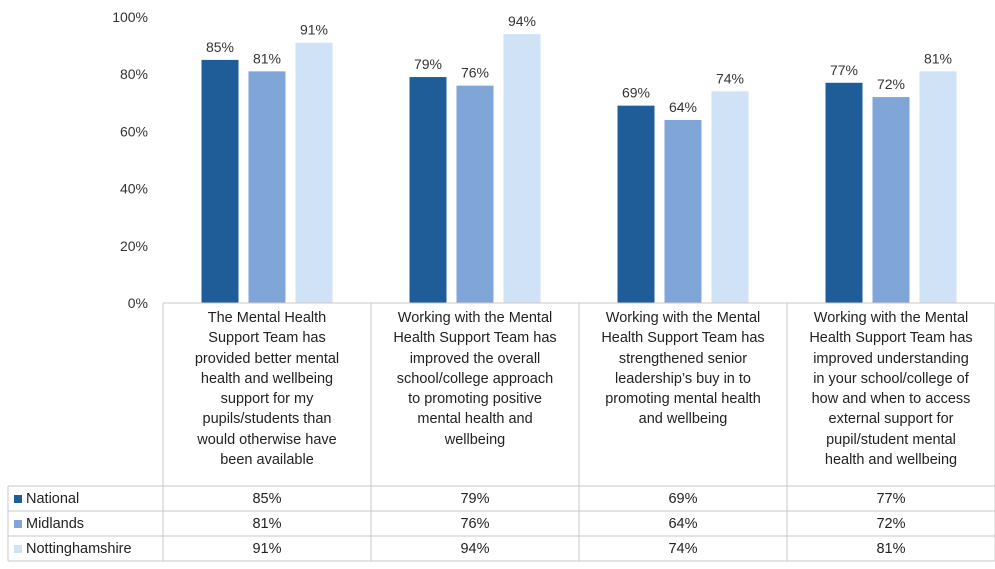 Image resolution: width=995 pixels, height=569 pixels. Describe the element at coordinates (267, 548) in the screenshot. I see `table-cell: 91%` at that location.